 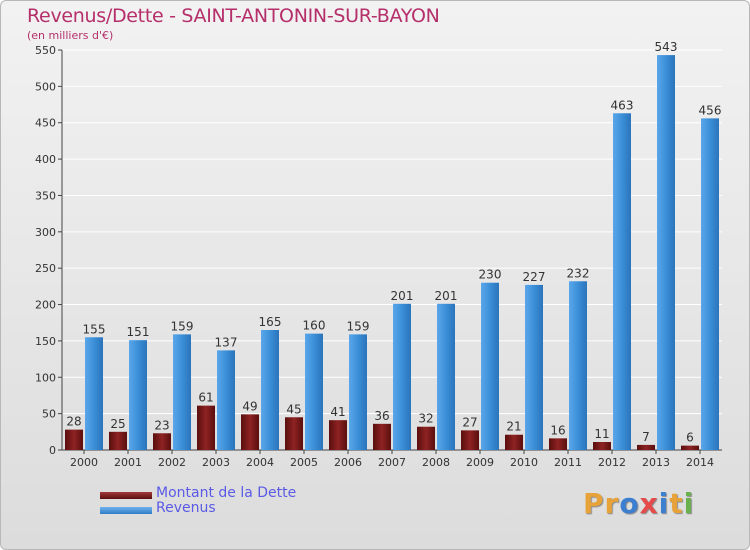 I want to click on logo-letter: o, so click(x=629, y=503).